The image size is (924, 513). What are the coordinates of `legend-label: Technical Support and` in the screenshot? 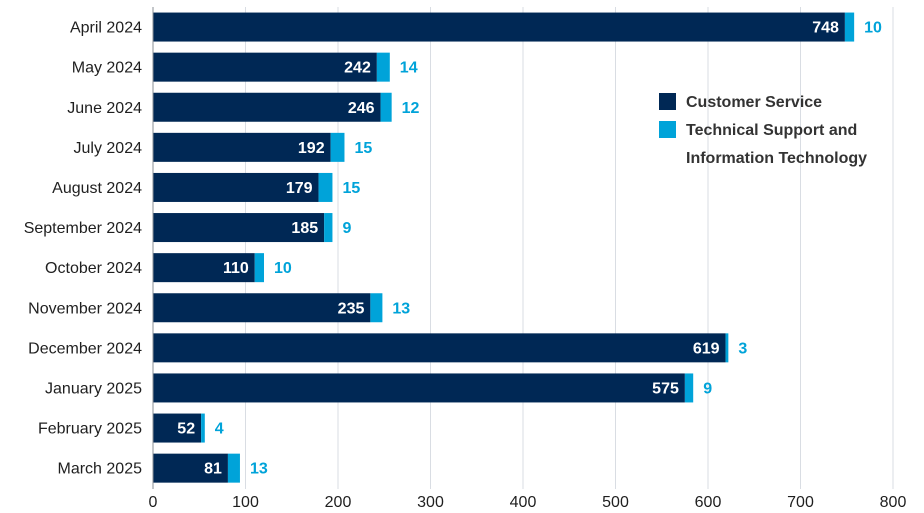 It's located at (771, 130).